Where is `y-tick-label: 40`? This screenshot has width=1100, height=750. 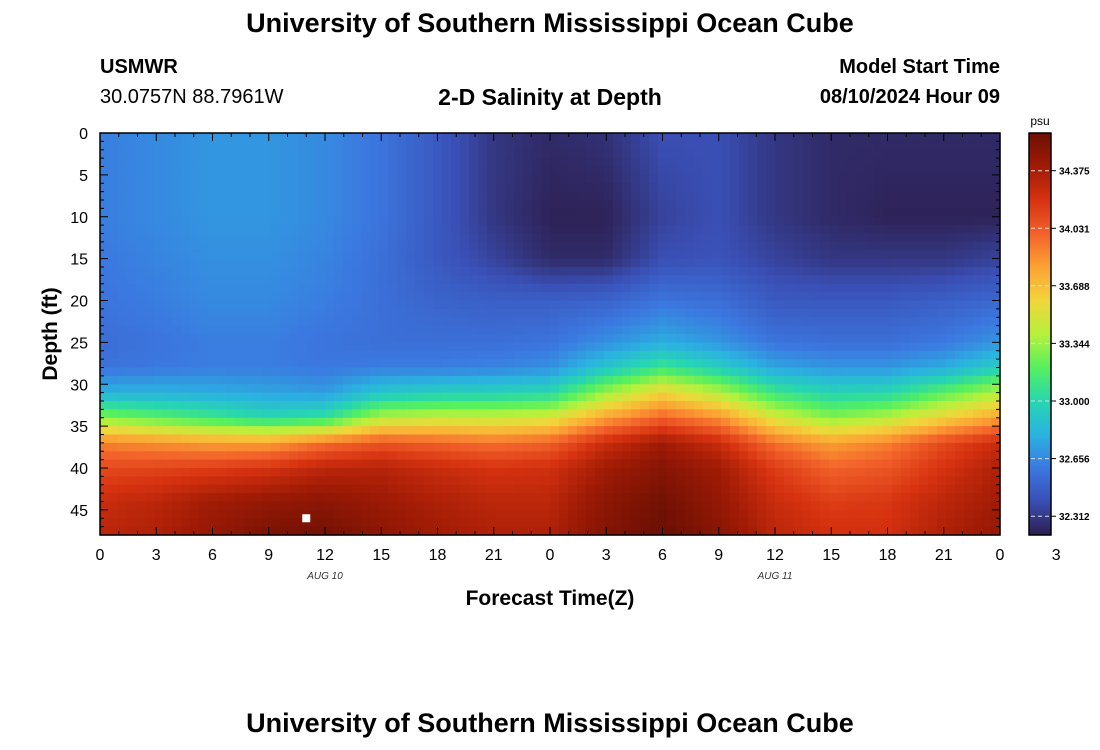 y-tick-label: 40 is located at coordinates (79, 469).